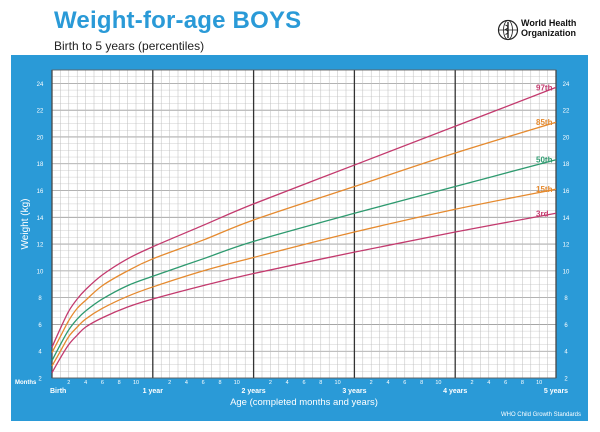 This screenshot has height=432, width=600. What do you see at coordinates (544, 189) in the screenshot?
I see `series-label-15th: 15th` at bounding box center [544, 189].